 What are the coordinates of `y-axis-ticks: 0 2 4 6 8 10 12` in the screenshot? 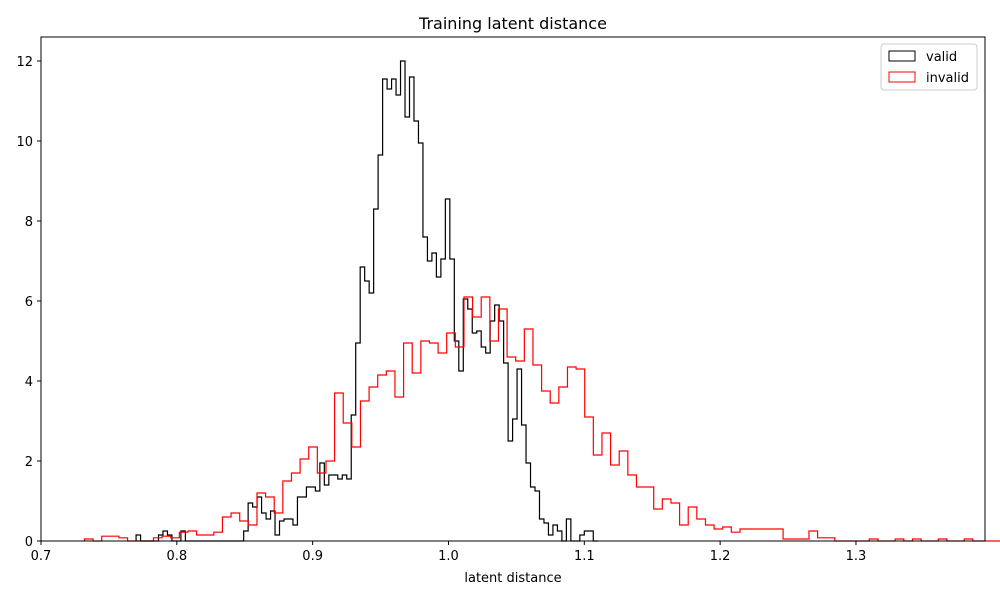 It's located at (28, 302).